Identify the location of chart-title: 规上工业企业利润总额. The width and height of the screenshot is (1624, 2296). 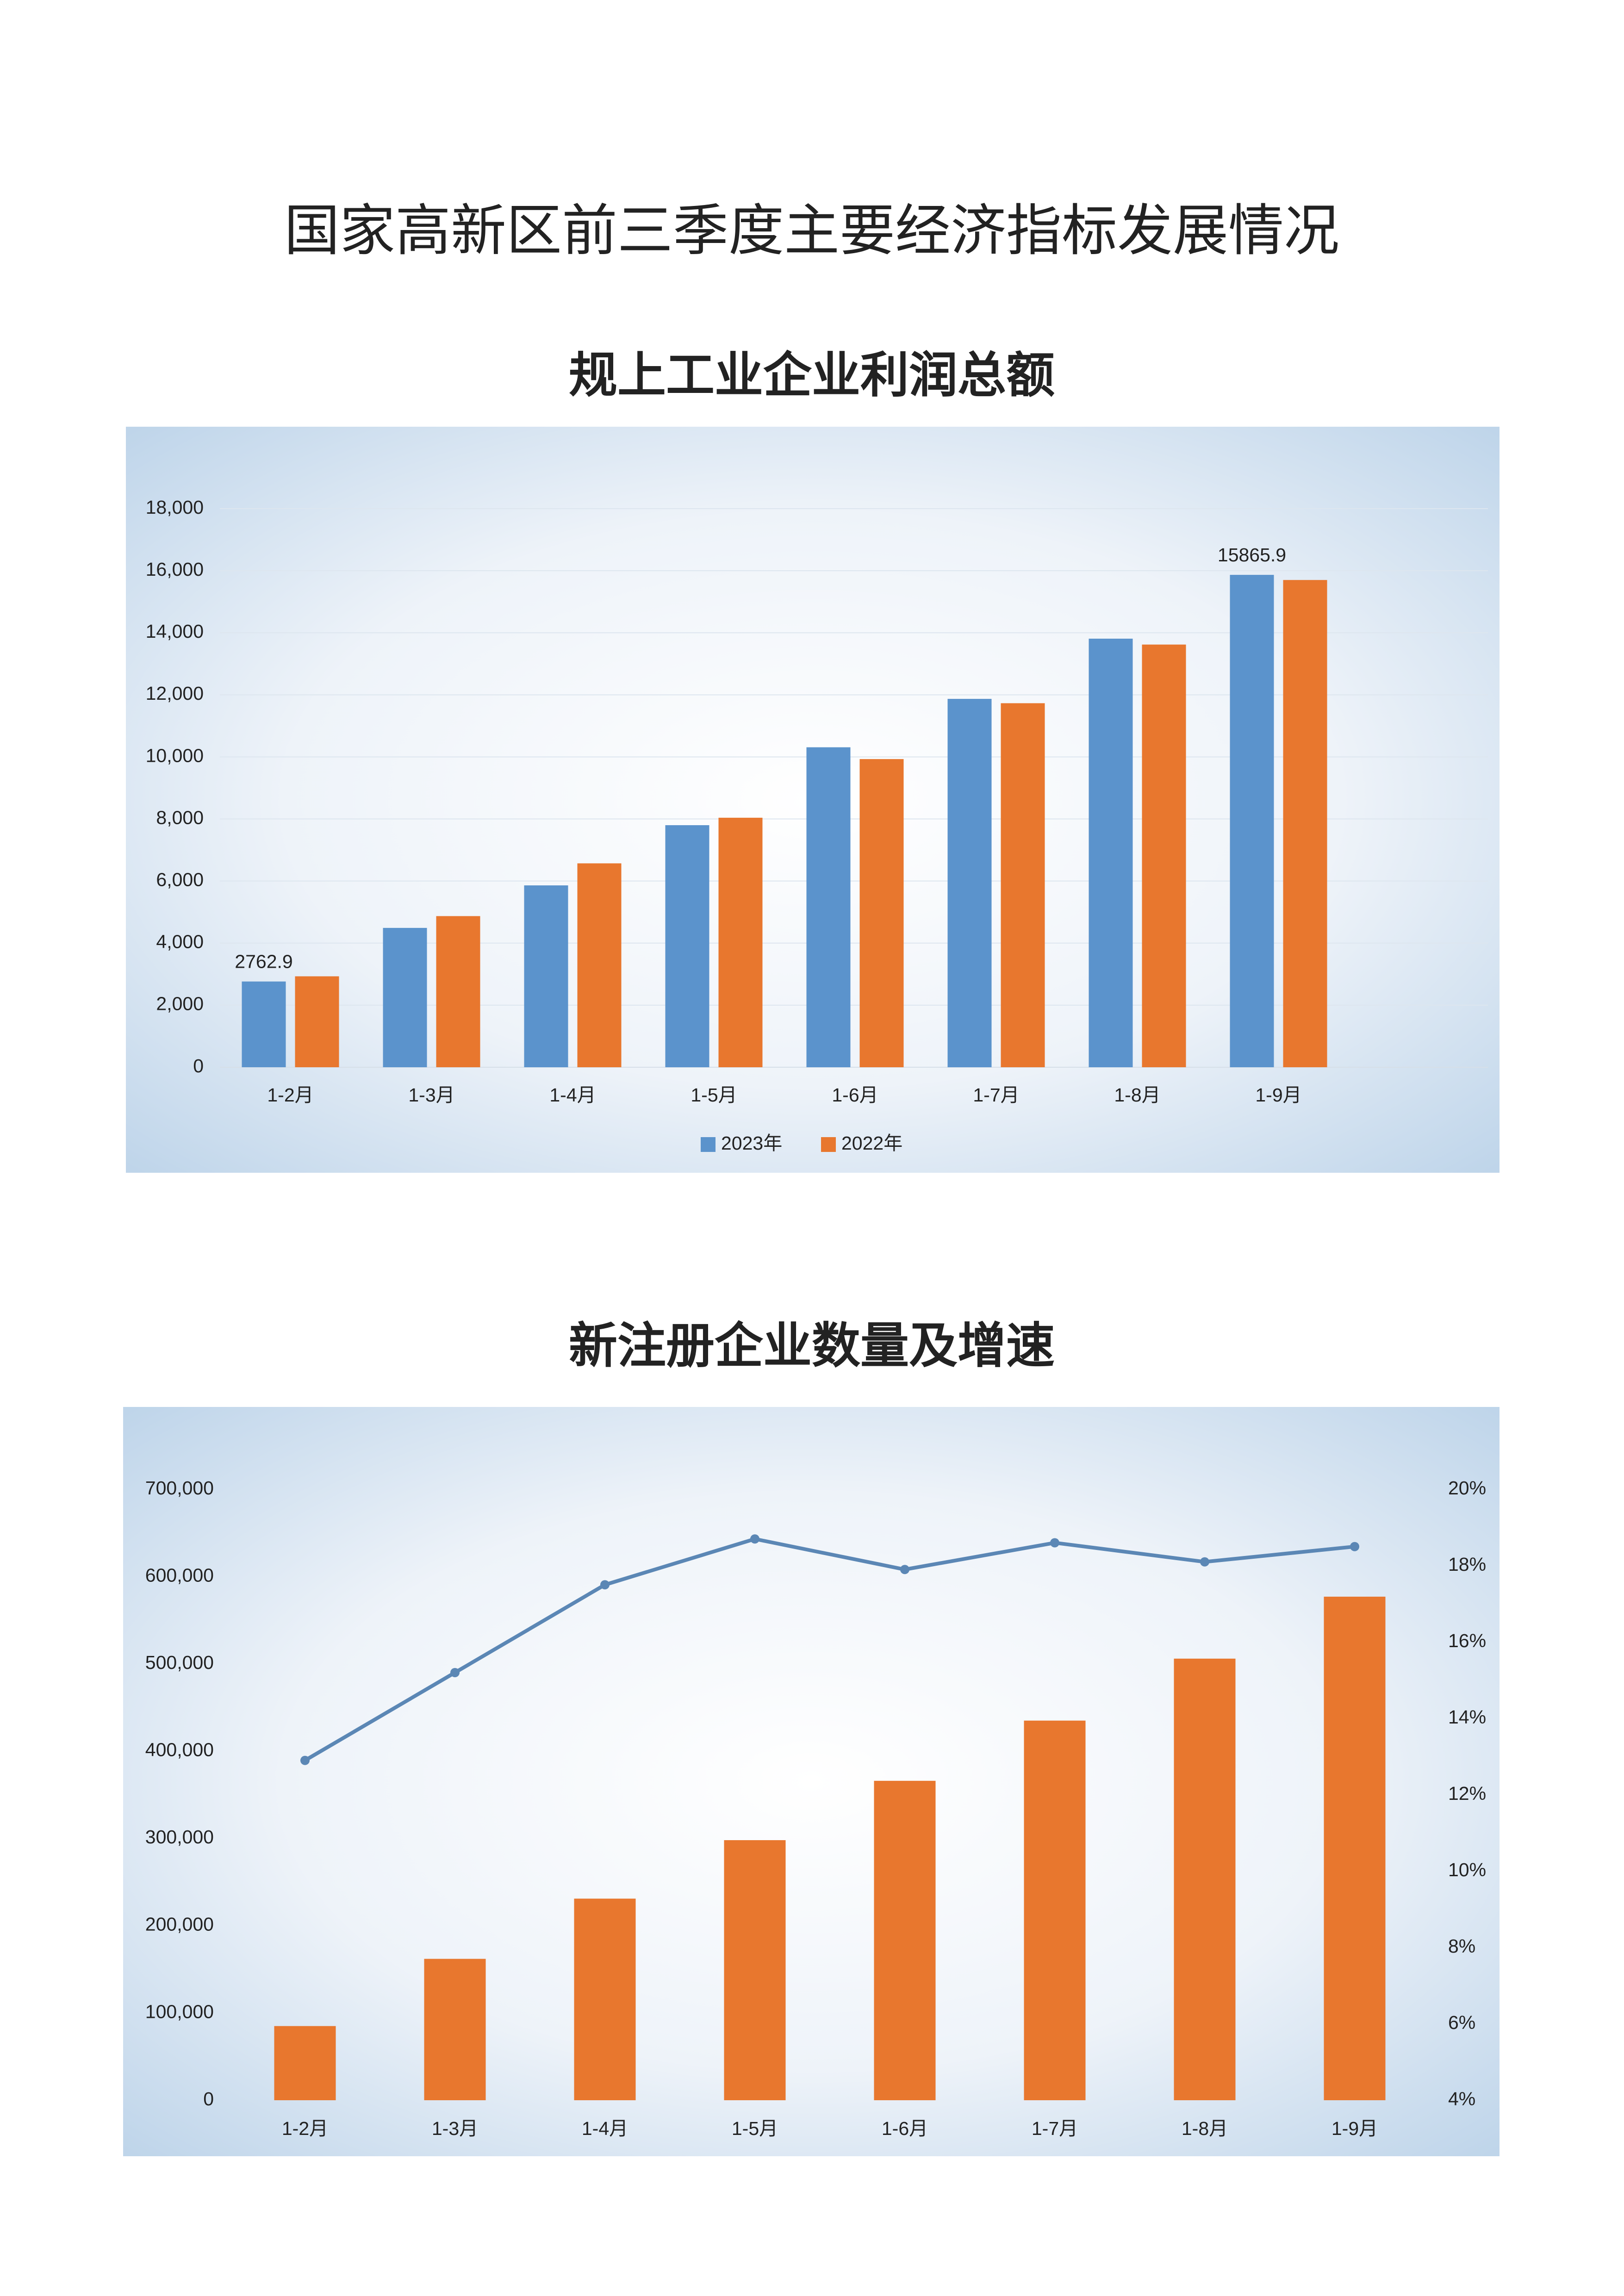
(812, 375).